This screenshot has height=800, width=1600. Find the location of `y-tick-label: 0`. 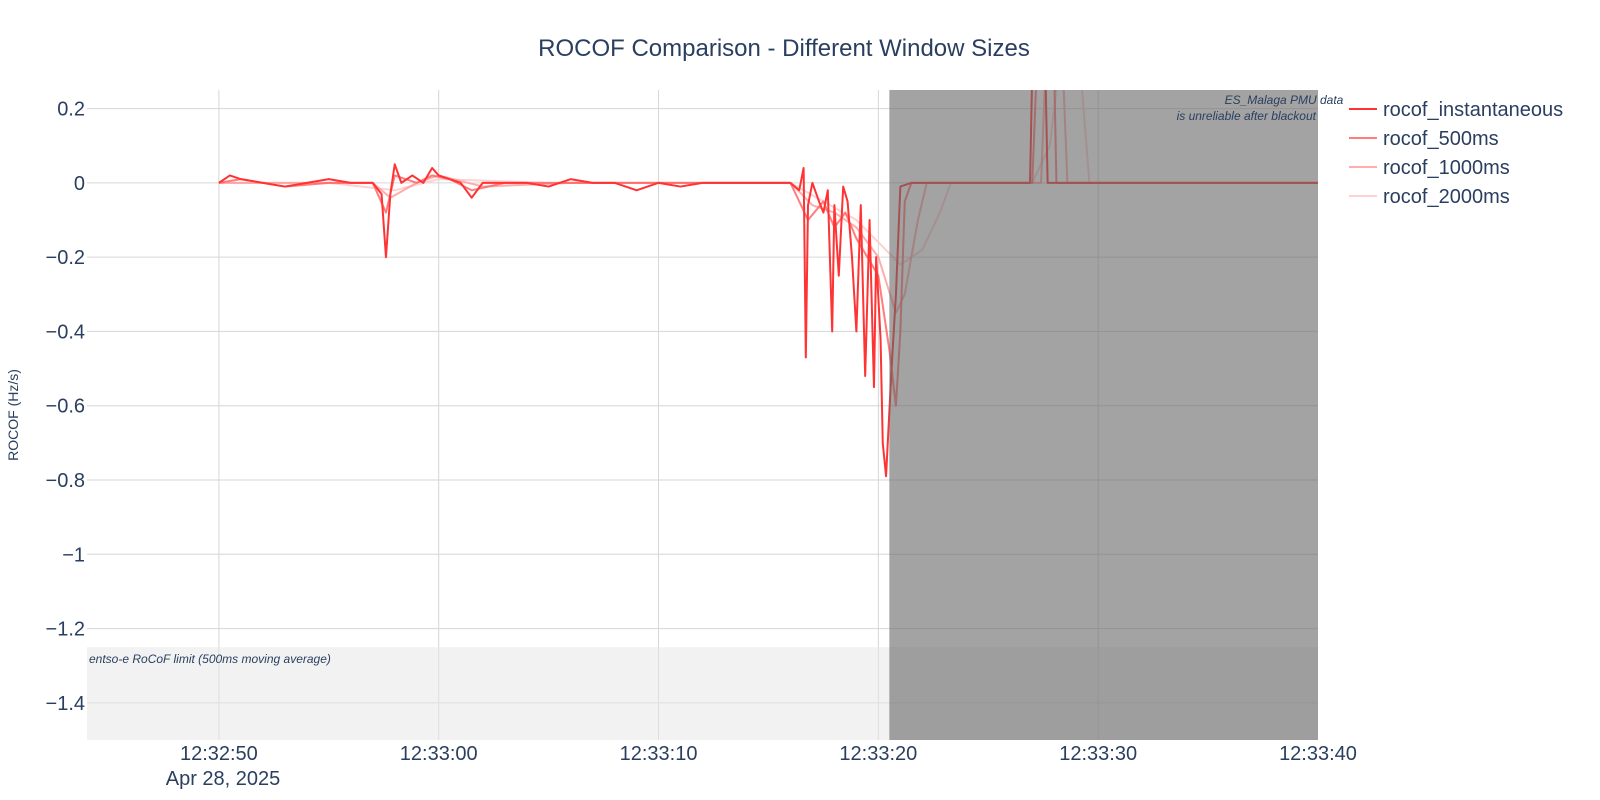

y-tick-label: 0 is located at coordinates (79, 184).